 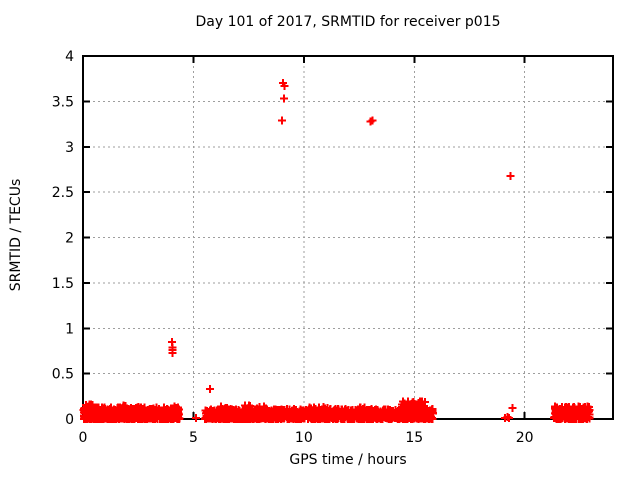 I want to click on x-axis-label: GPS time / hours, so click(x=348, y=460).